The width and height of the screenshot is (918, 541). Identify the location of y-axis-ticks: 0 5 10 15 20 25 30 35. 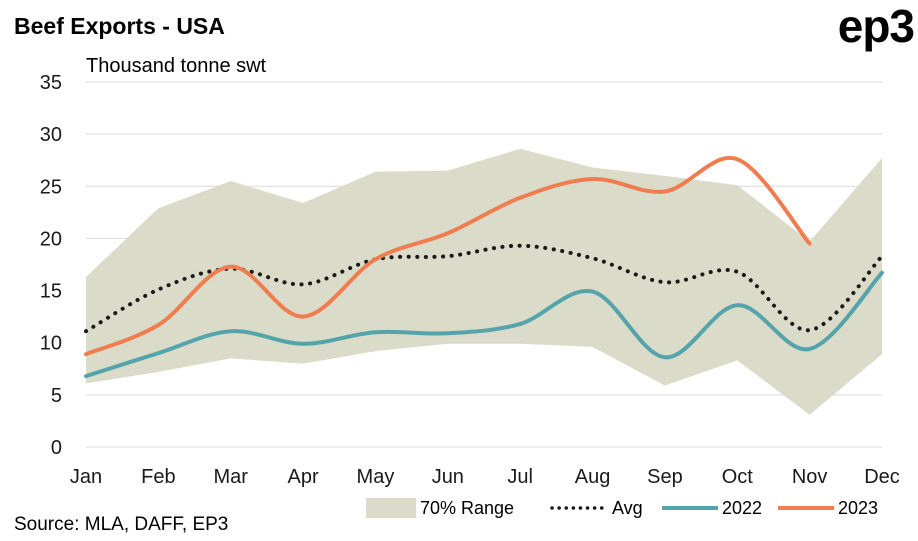
(51, 265).